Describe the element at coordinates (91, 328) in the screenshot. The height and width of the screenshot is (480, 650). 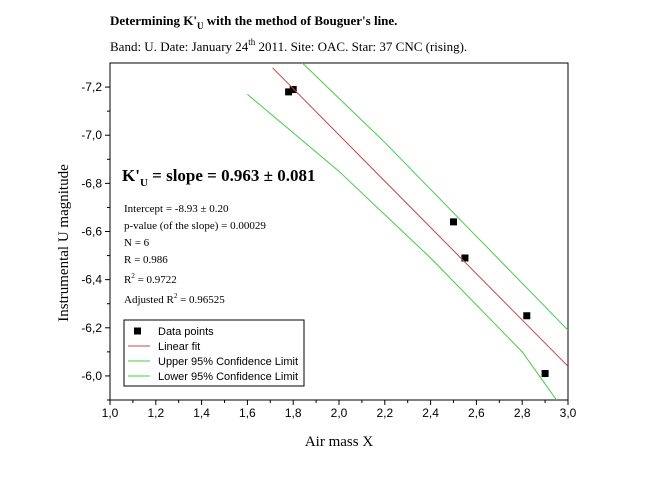
I see `y-tick-label: -6,2` at that location.